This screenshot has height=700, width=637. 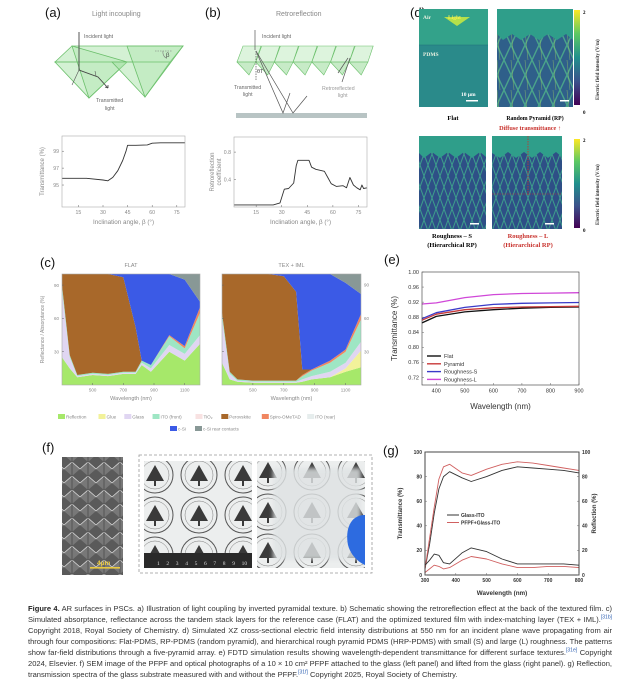 What do you see at coordinates (359, 213) in the screenshot?
I see `x-tick-label: 75` at bounding box center [359, 213].